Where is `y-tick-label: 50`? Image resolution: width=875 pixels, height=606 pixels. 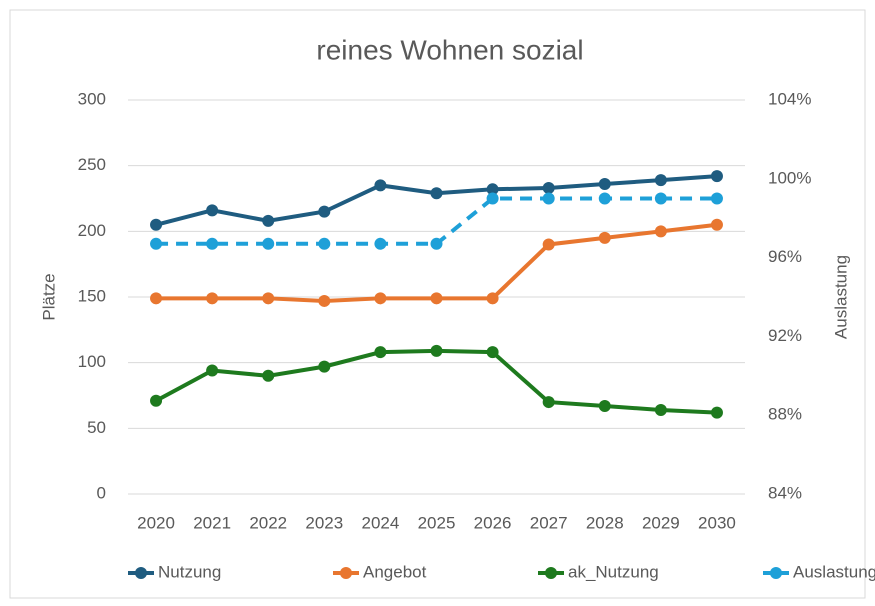 y-tick-label: 50 is located at coordinates (96, 427).